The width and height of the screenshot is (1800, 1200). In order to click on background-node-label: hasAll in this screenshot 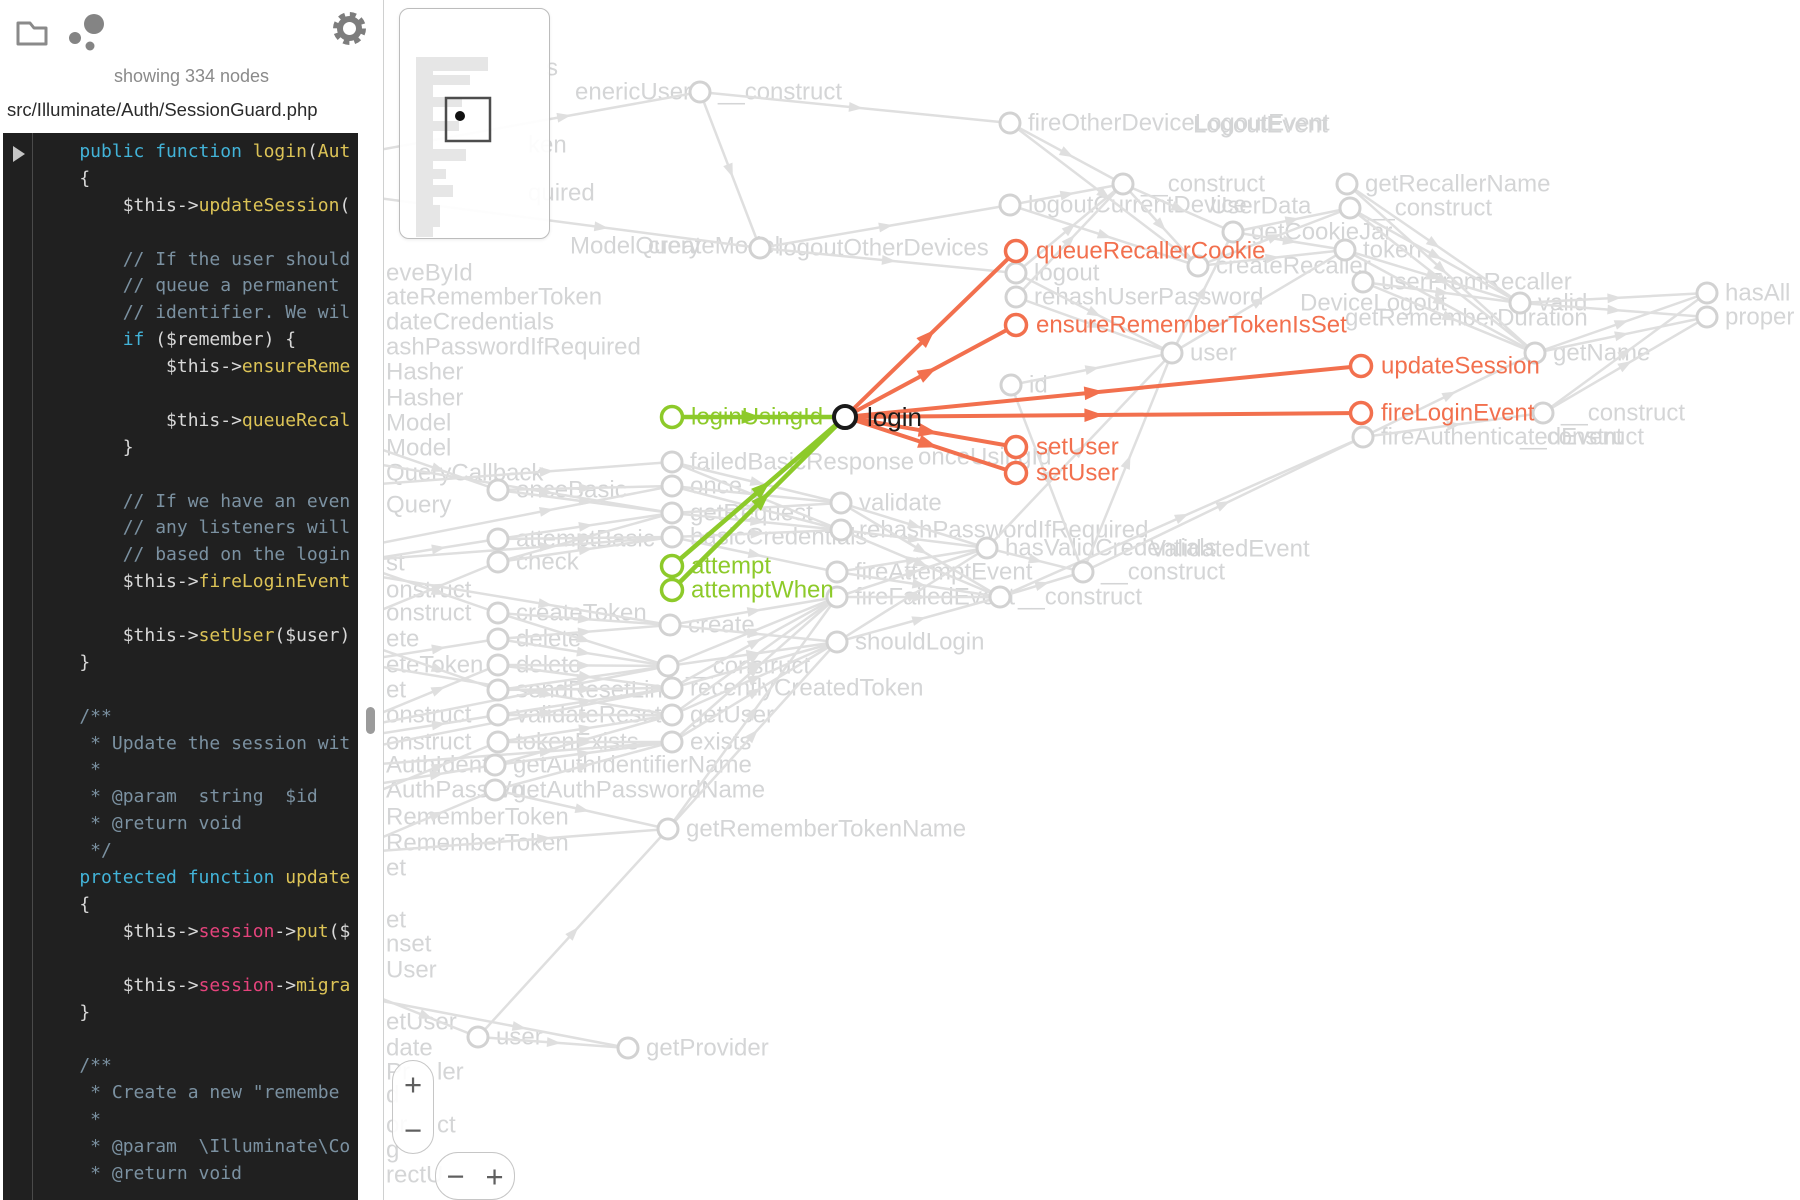, I will do `click(1757, 293)`.